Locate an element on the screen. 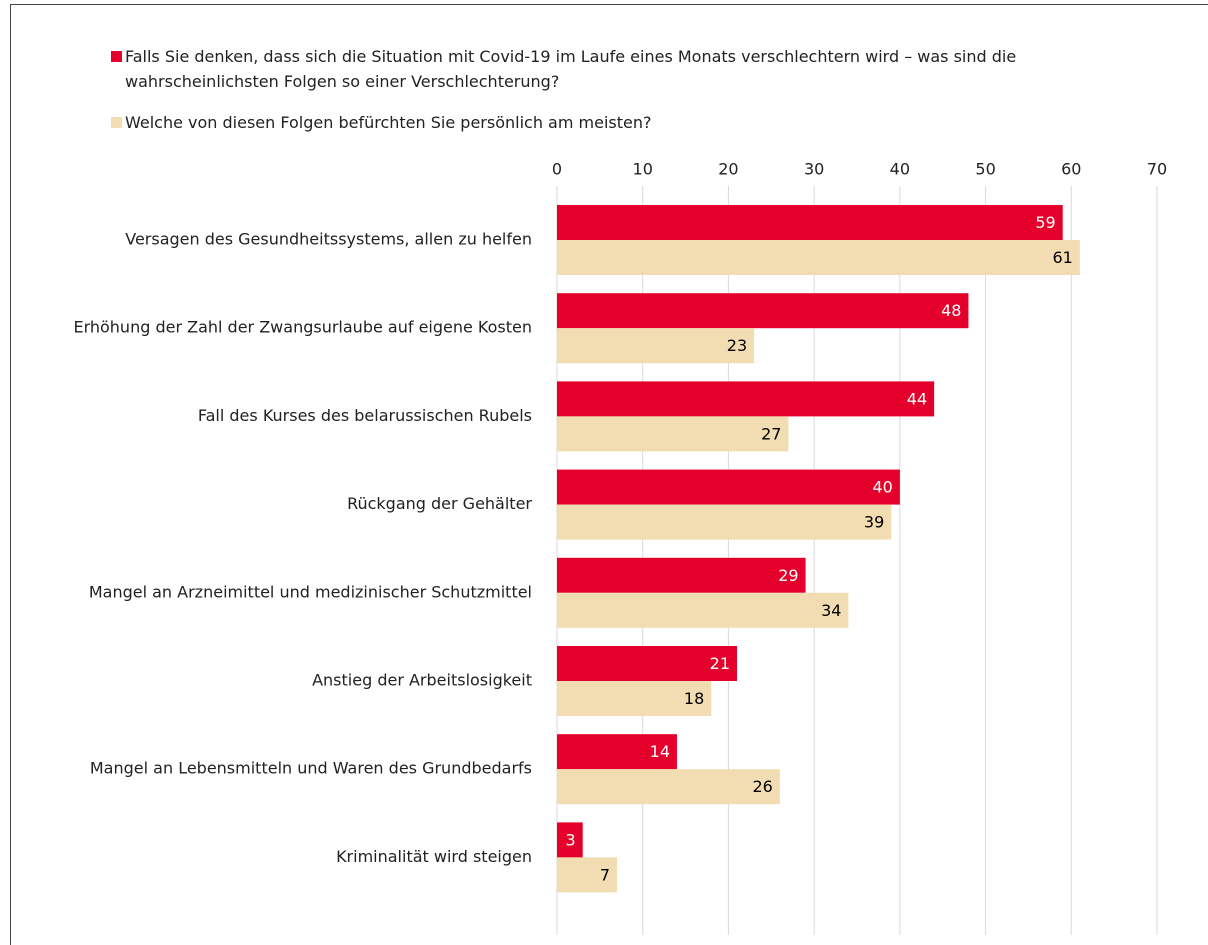 The width and height of the screenshot is (1208, 945). x-tick-label: 10 is located at coordinates (643, 169).